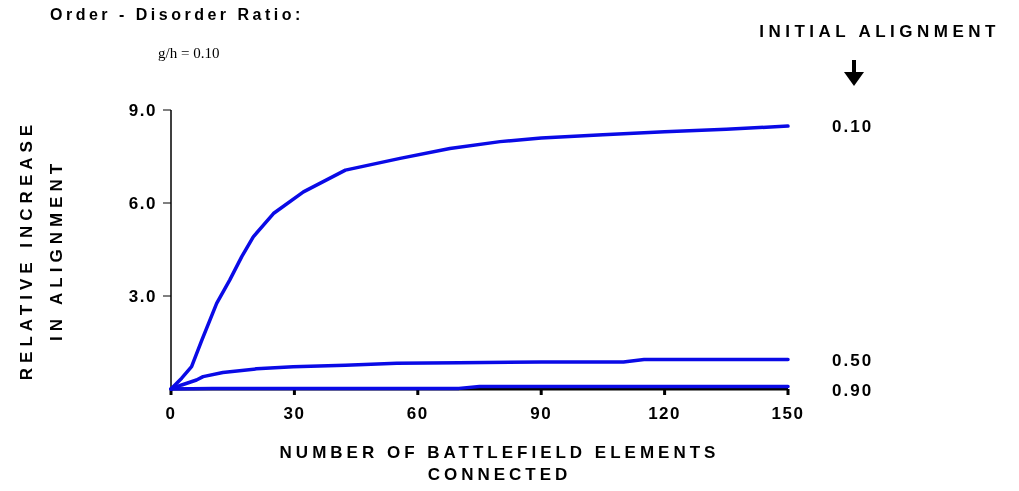 The height and width of the screenshot is (491, 1019). I want to click on y-tick-label: 3.0, so click(142, 296).